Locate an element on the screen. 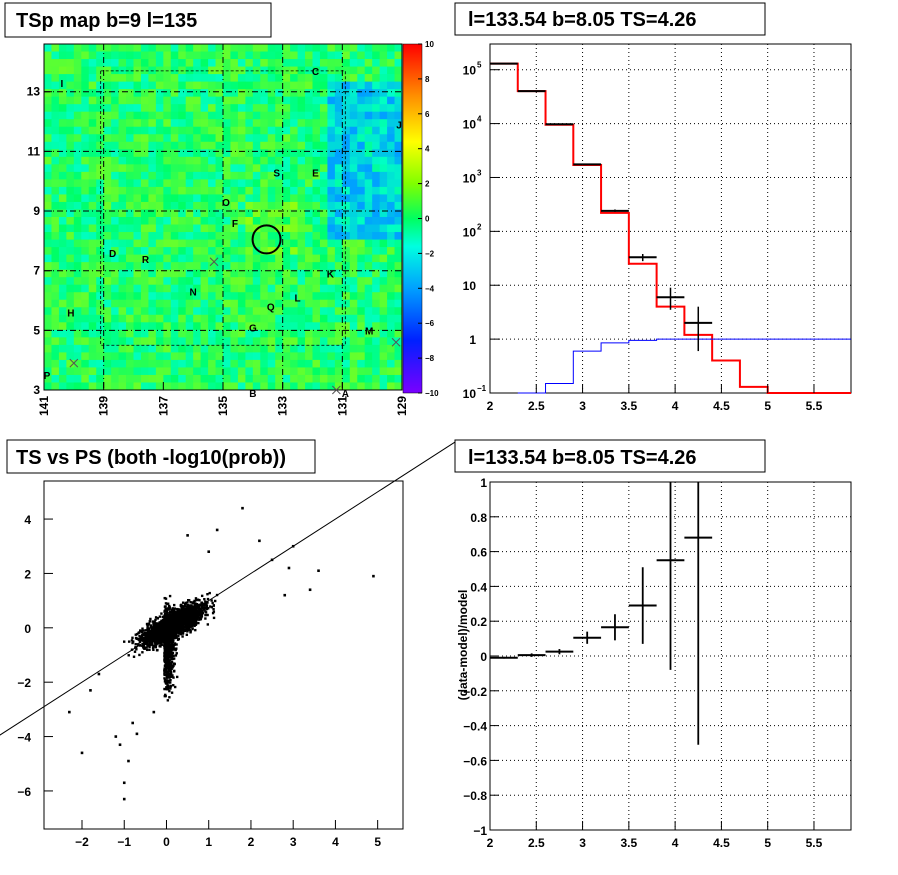 Image resolution: width=898 pixels, height=875 pixels. spectrum-ytick-exponent: 4 is located at coordinates (479, 119).